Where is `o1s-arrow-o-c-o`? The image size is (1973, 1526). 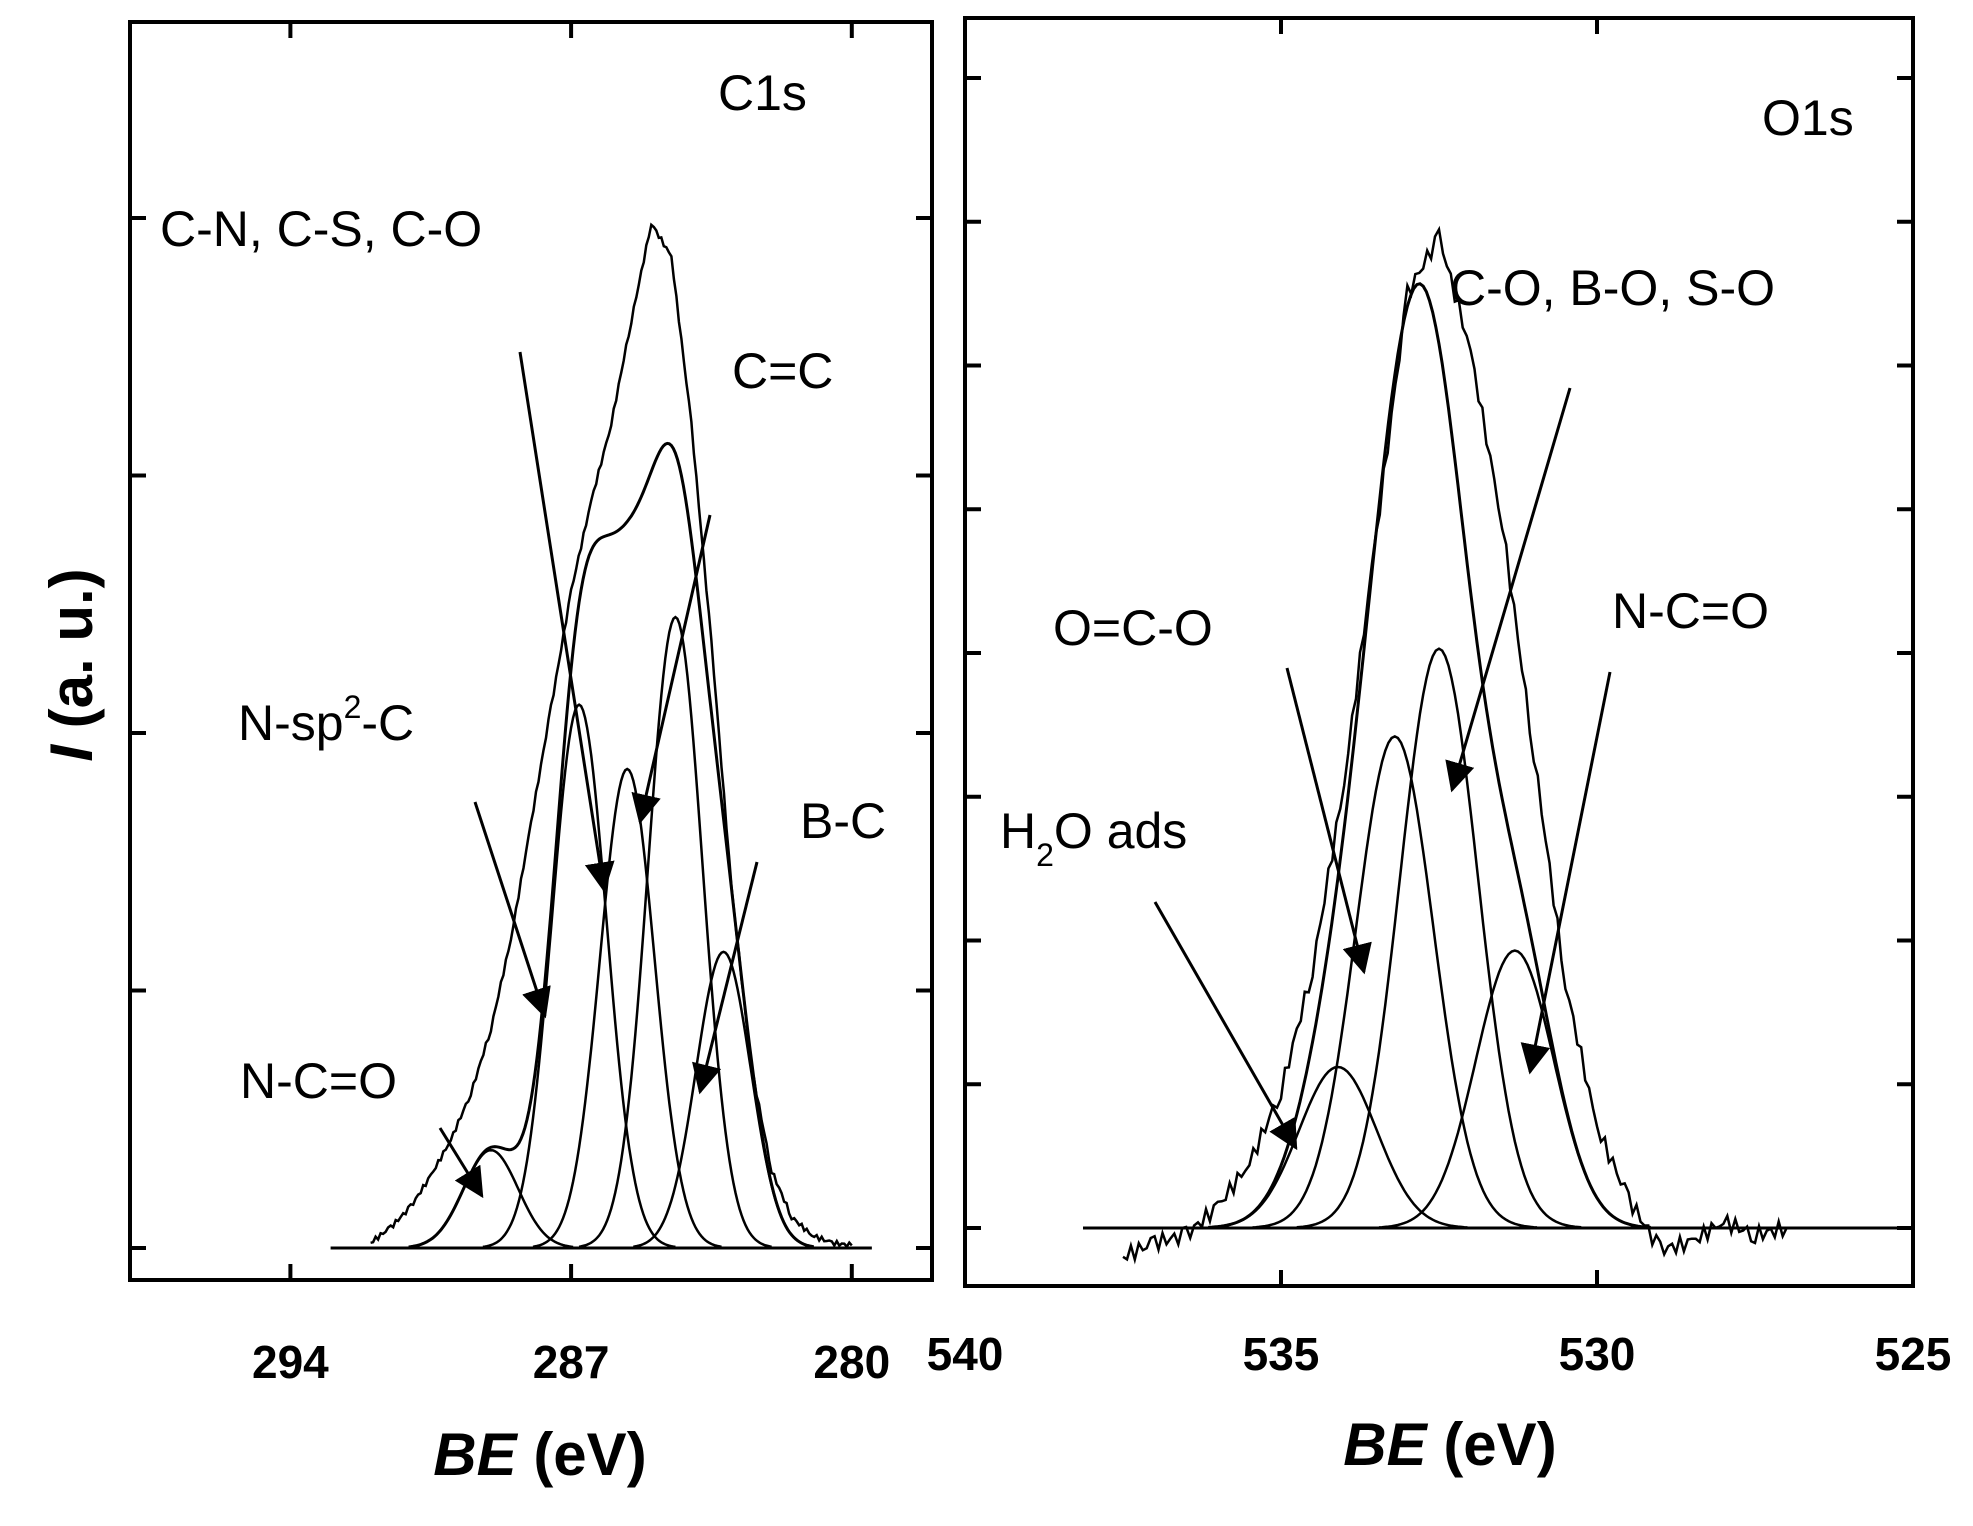 o1s-arrow-o-c-o is located at coordinates (1328, 821).